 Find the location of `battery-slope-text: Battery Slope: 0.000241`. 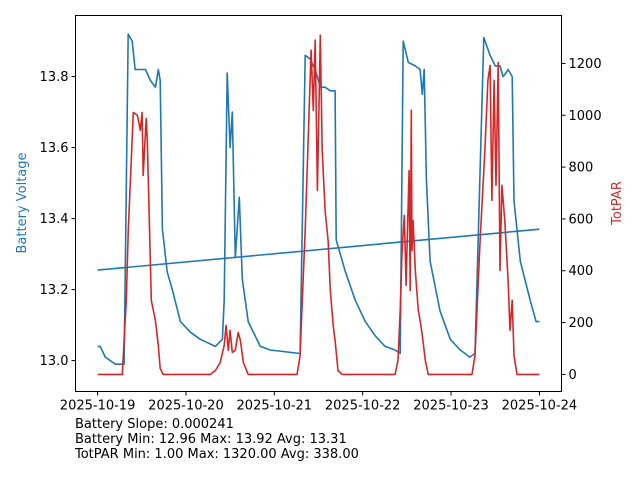

battery-slope-text: Battery Slope: 0.000241 is located at coordinates (154, 424).